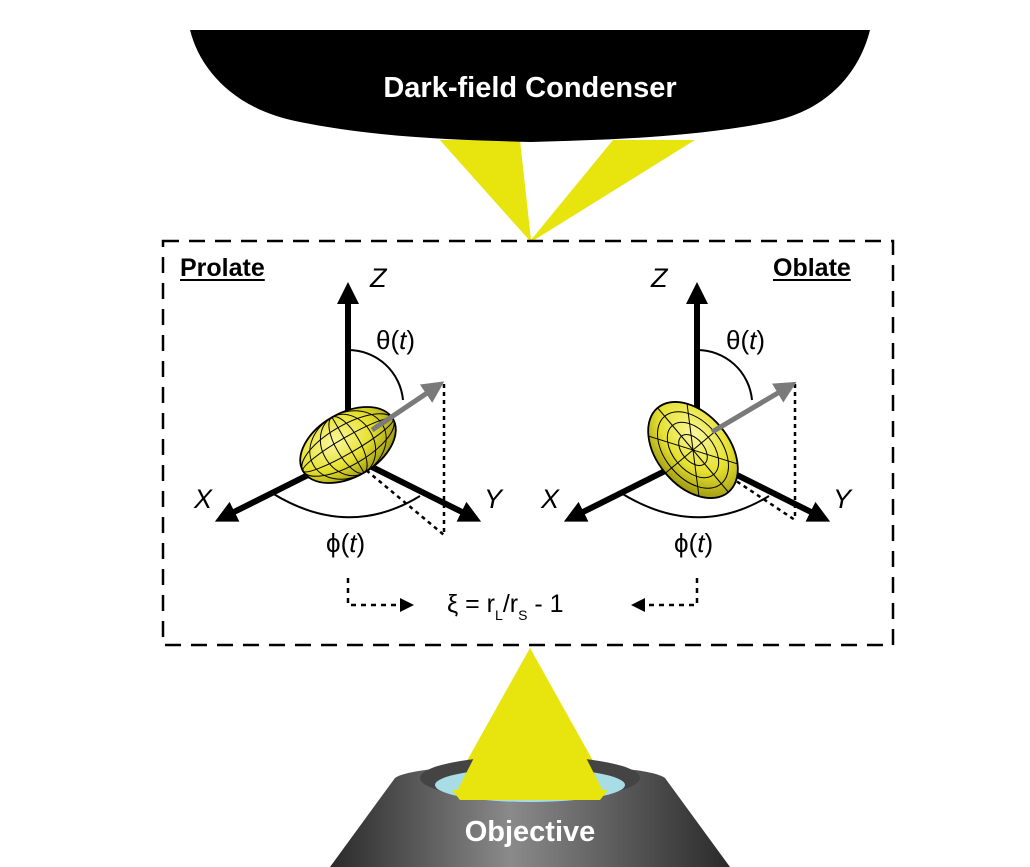 Image resolution: width=1030 pixels, height=867 pixels. What do you see at coordinates (493, 499) in the screenshot?
I see `prolate-y-label: Y` at bounding box center [493, 499].